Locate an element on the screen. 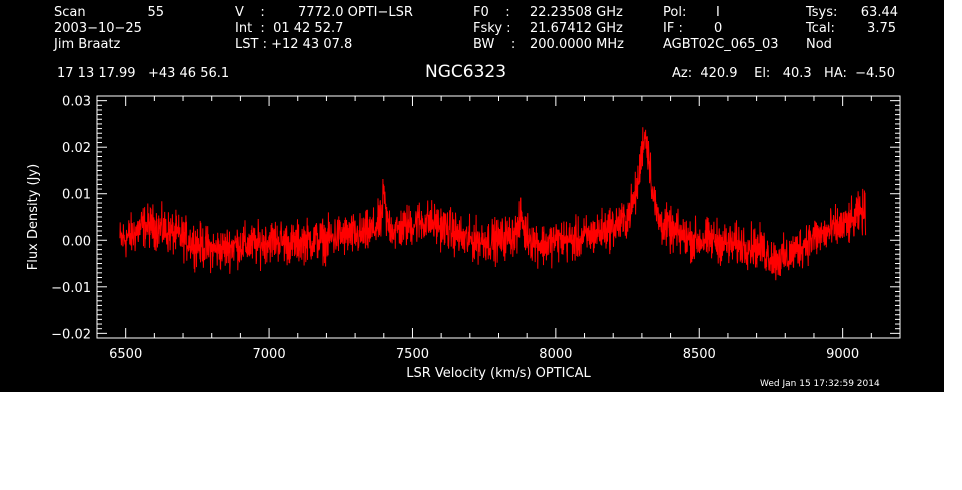  lst-value: LST : +12 43 07.8 is located at coordinates (294, 44).